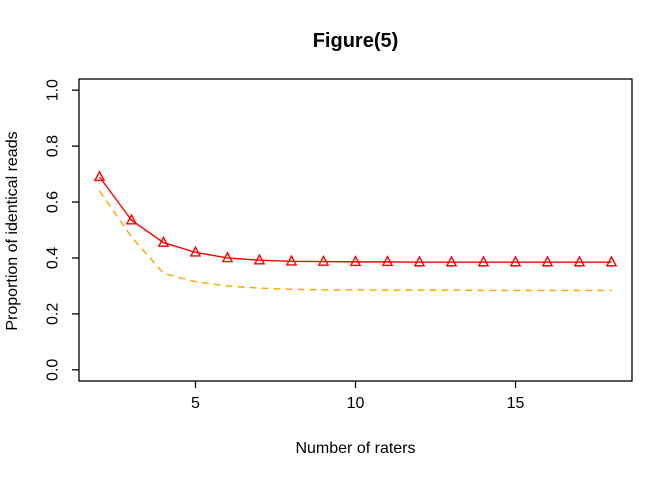  I want to click on y-axis-label: Proportion of identical reads, so click(12, 231).